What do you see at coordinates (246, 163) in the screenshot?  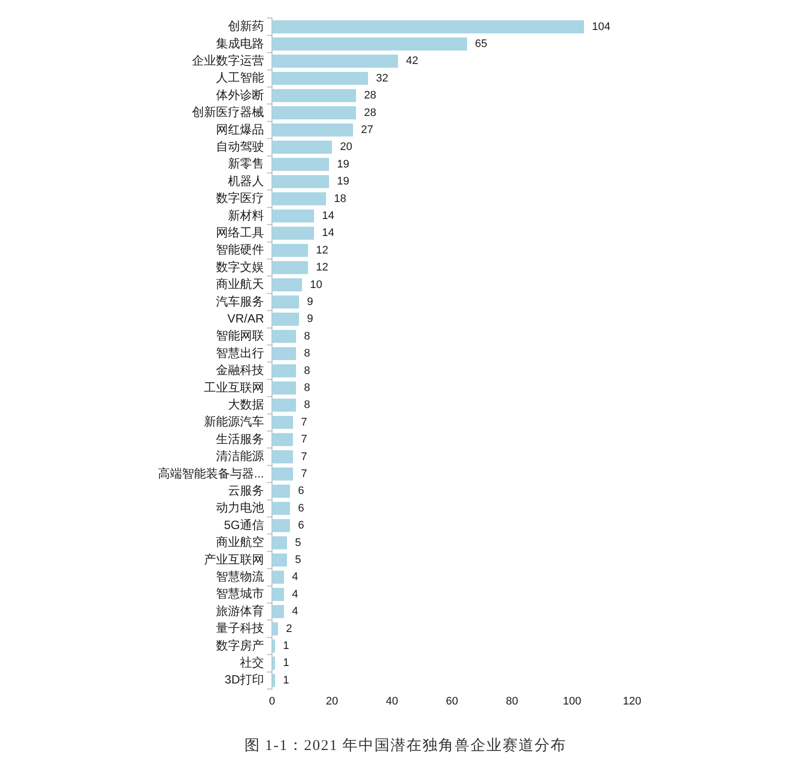 I see `y-tick-label: 新零售` at bounding box center [246, 163].